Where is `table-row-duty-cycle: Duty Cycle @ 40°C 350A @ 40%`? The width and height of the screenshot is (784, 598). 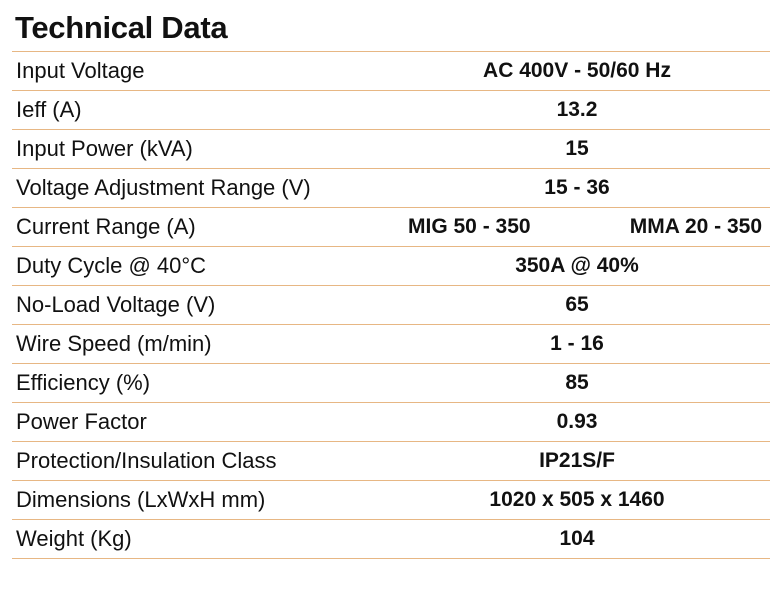
table-row-duty-cycle: Duty Cycle @ 40°C 350A @ 40% is located at coordinates (391, 266).